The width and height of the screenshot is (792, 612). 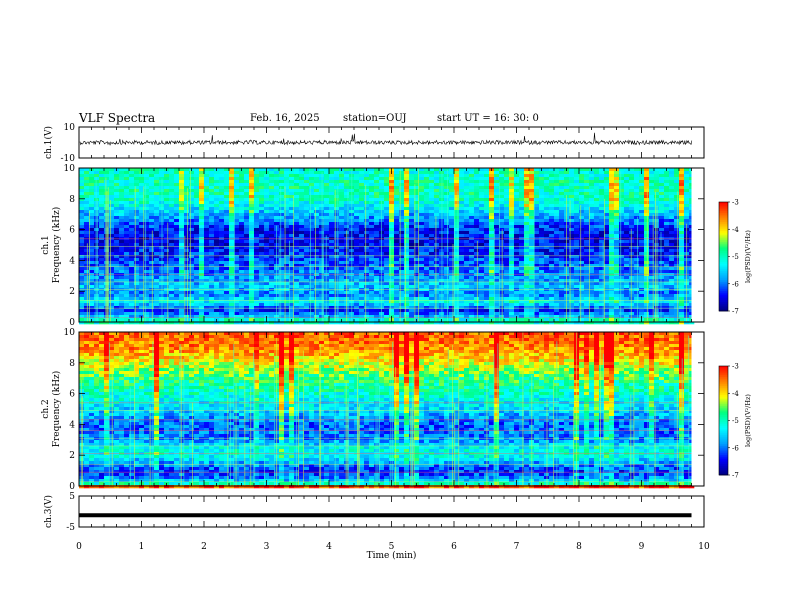 I want to click on ch1-waveform-panel: 10 -10 ch.1(V), so click(x=374, y=143).